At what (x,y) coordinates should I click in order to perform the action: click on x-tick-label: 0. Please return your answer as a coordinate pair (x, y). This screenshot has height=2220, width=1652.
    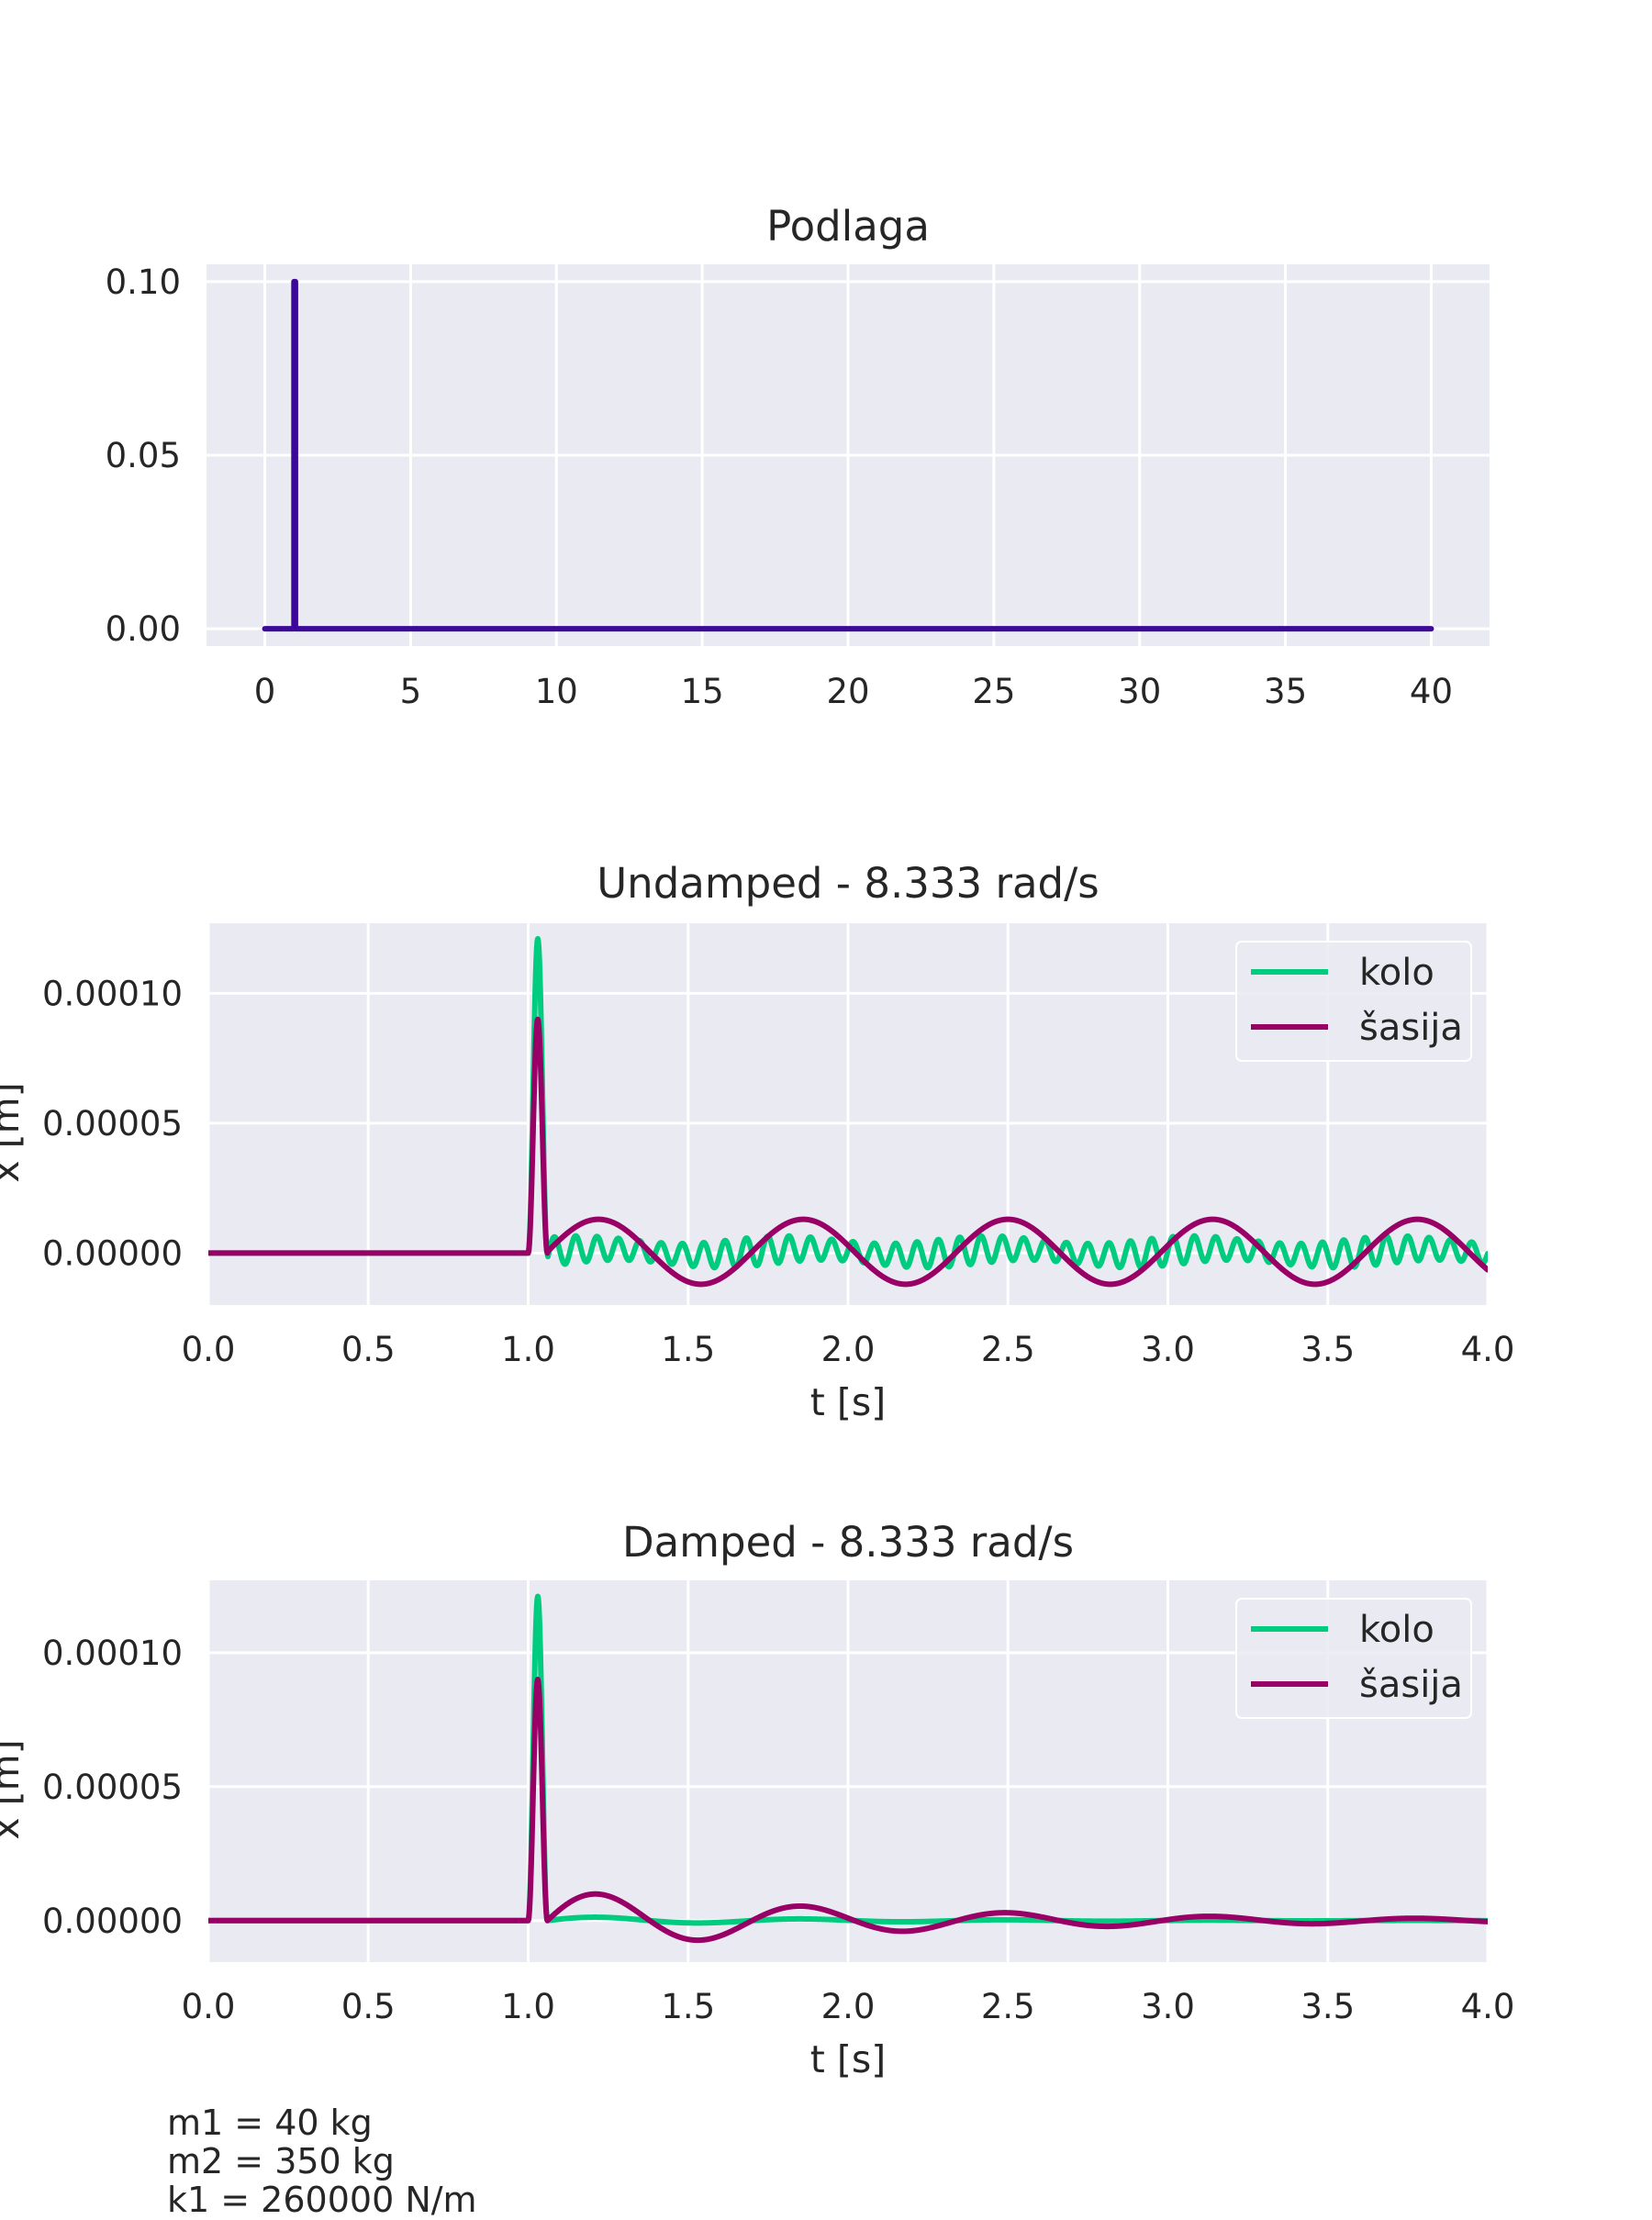
    Looking at the image, I should click on (265, 692).